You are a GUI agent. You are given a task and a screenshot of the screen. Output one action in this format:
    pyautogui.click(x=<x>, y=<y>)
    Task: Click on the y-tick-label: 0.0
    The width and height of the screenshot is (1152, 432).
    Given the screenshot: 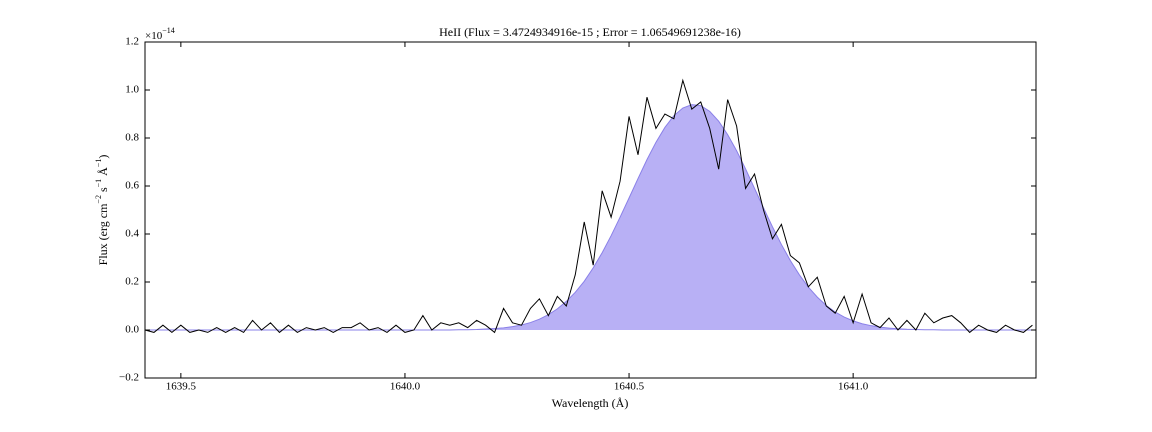 What is the action you would take?
    pyautogui.click(x=132, y=330)
    